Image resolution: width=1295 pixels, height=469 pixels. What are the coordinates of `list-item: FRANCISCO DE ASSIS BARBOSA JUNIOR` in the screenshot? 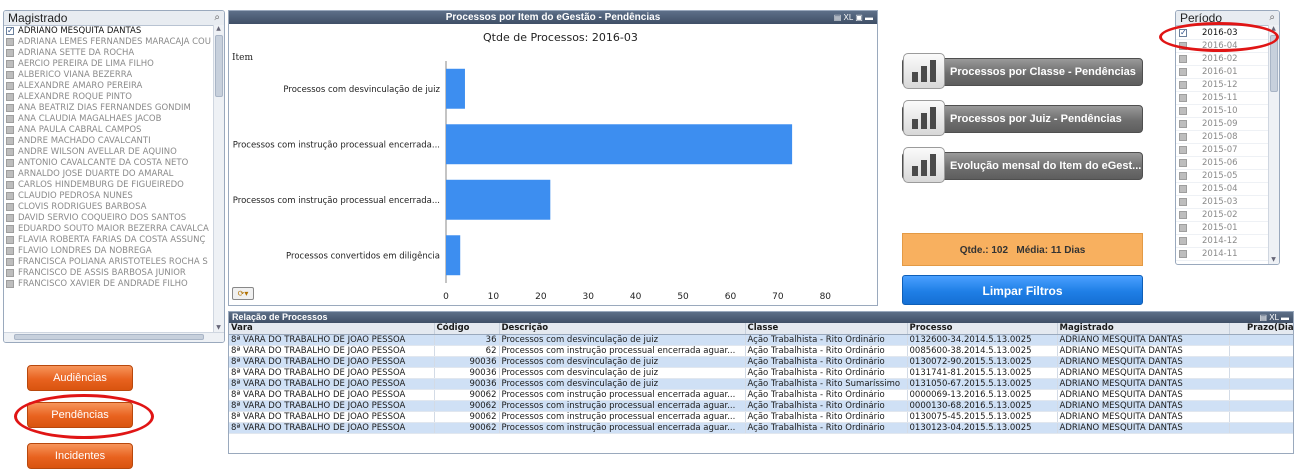 It's located at (109, 273).